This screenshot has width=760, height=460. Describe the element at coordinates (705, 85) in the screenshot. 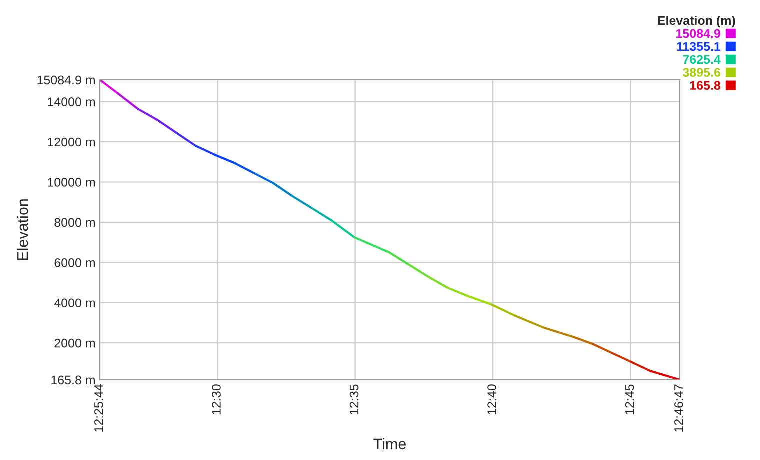

I see `color-bar-label: 165.8` at that location.